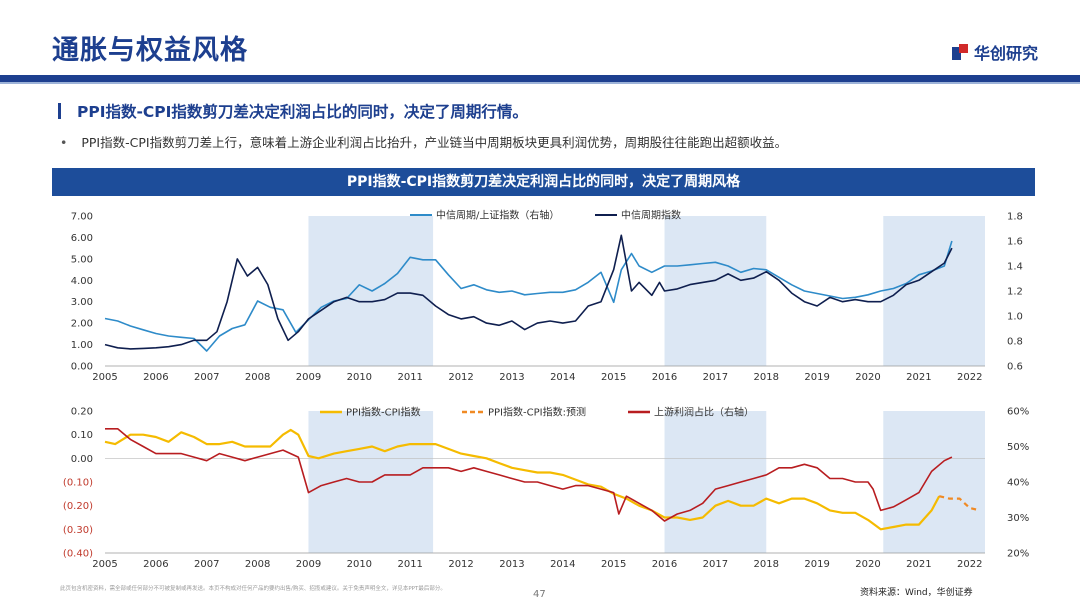 The height and width of the screenshot is (608, 1080). Describe the element at coordinates (1015, 367) in the screenshot. I see `y-right-tick-label: 0.6` at that location.